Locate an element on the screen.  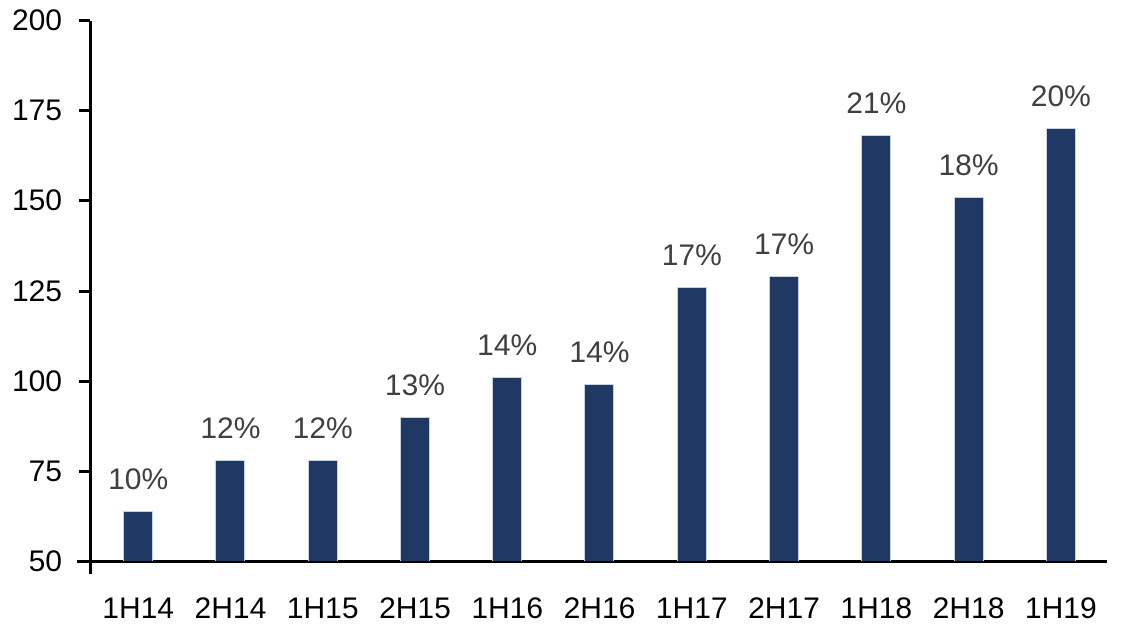
x-tick-label-2H15: 2H15 is located at coordinates (415, 608).